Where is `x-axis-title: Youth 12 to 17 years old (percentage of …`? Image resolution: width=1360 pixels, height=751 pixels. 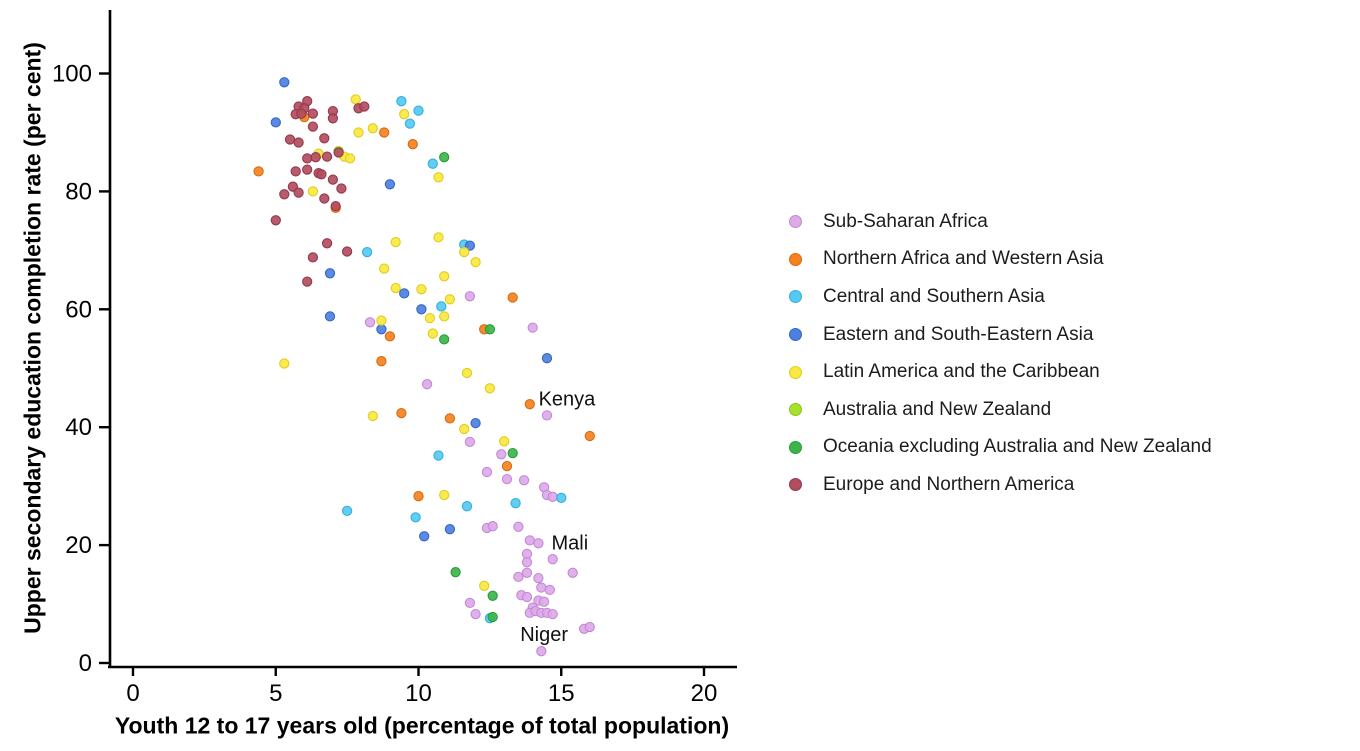 x-axis-title: Youth 12 to 17 years old (percentage of … is located at coordinates (422, 725).